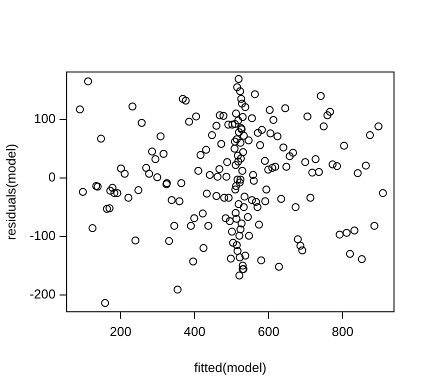  What do you see at coordinates (43, 294) in the screenshot?
I see `y-tick-label: -200` at bounding box center [43, 294].